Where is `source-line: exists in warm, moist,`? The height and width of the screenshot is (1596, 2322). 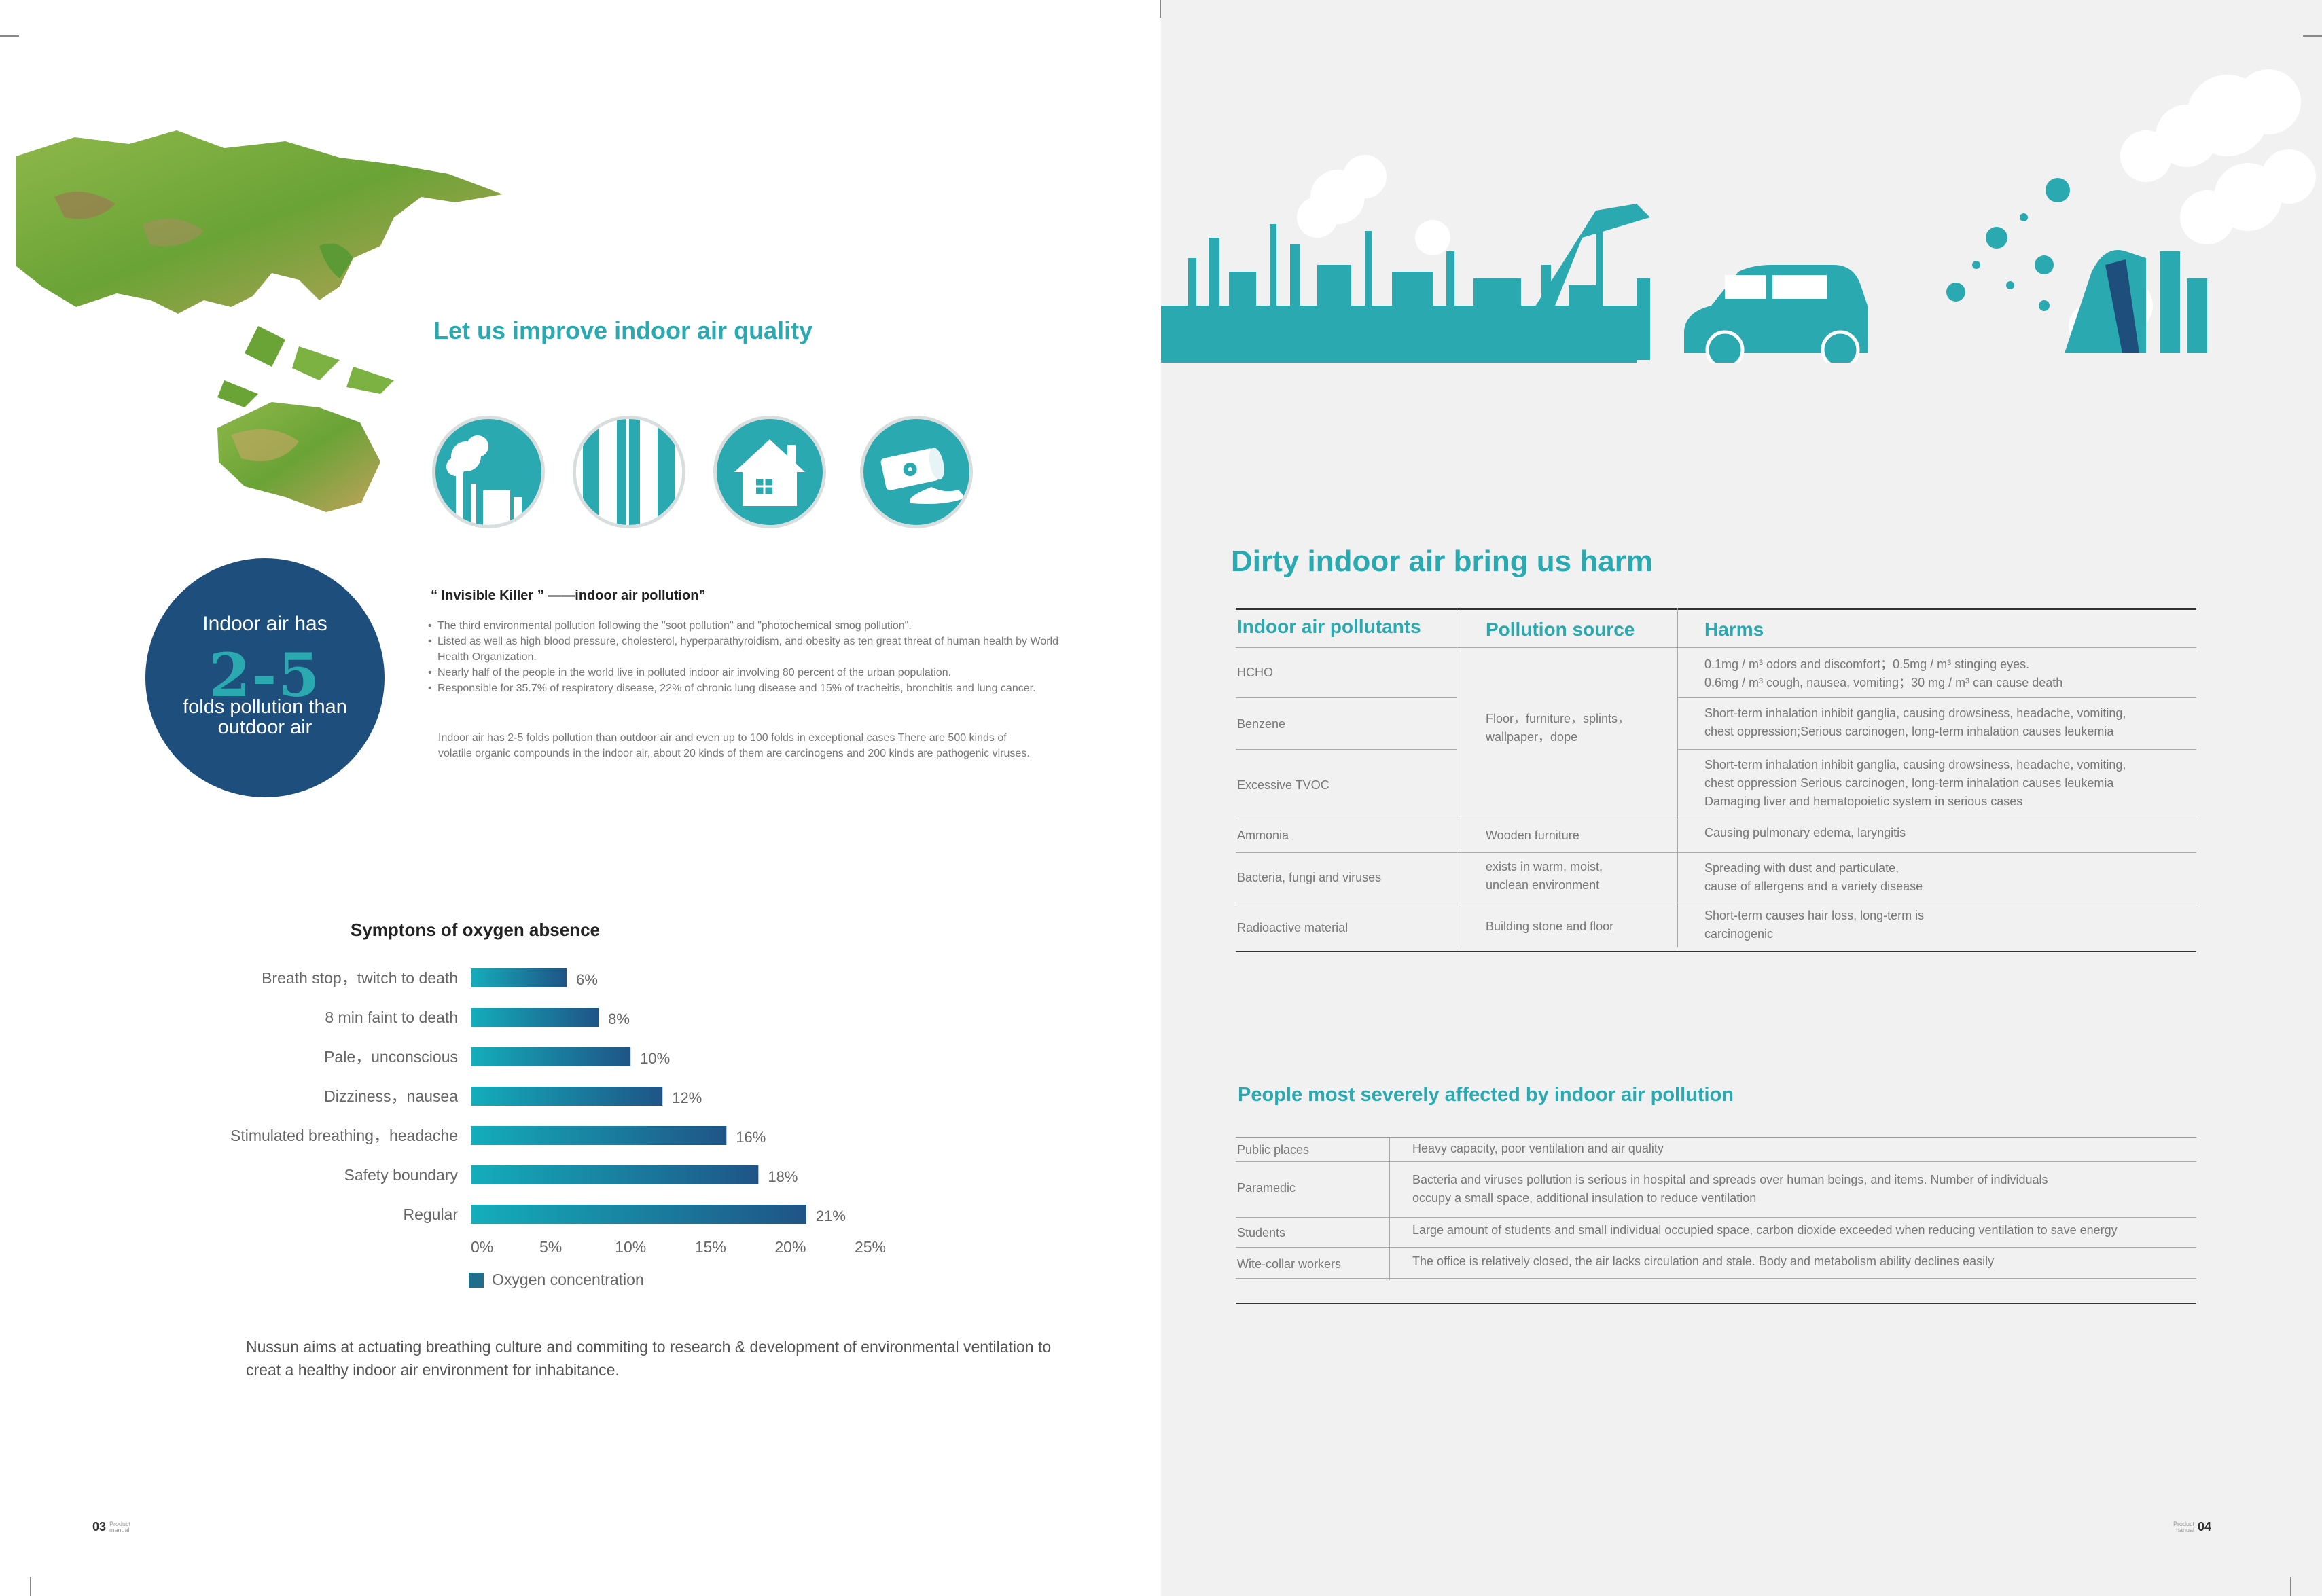
source-line: exists in warm, moist, is located at coordinates (1545, 866).